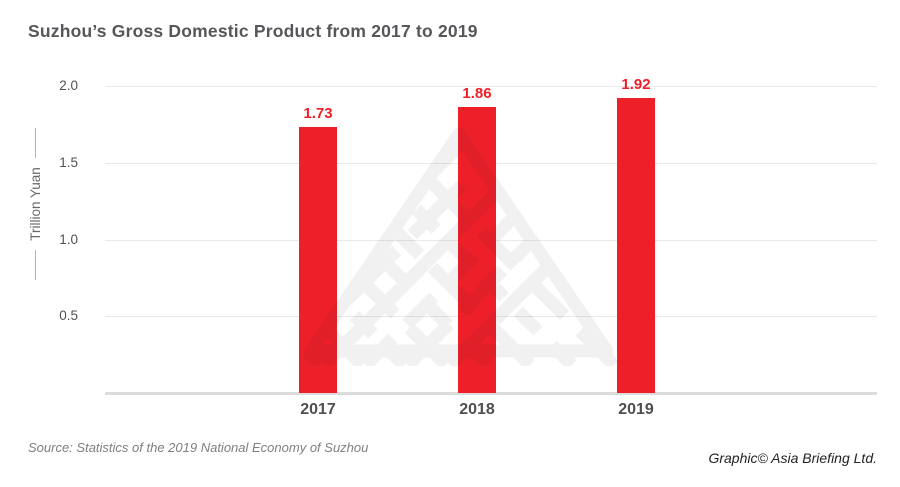  I want to click on x-tick-label: 2018, so click(477, 409).